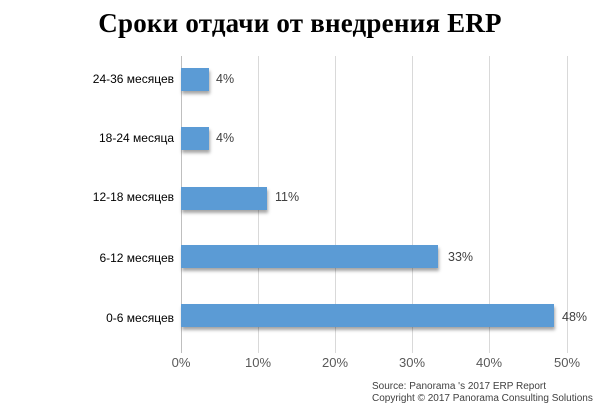 This screenshot has height=413, width=600. Describe the element at coordinates (181, 362) in the screenshot. I see `x-tick-label: 0%` at that location.